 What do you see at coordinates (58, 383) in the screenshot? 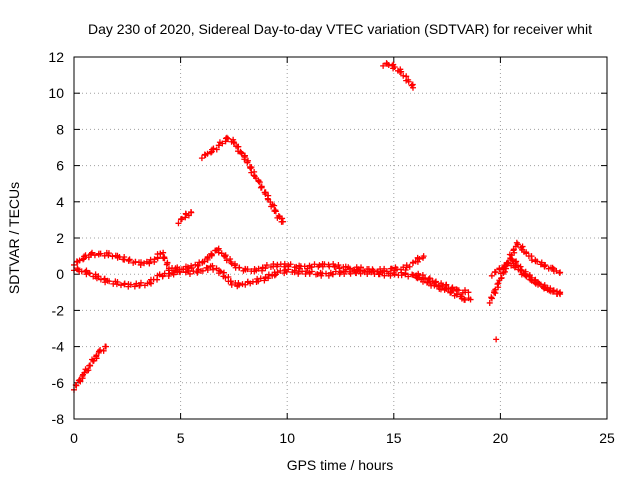
I see `y-tick-label: -6` at bounding box center [58, 383].